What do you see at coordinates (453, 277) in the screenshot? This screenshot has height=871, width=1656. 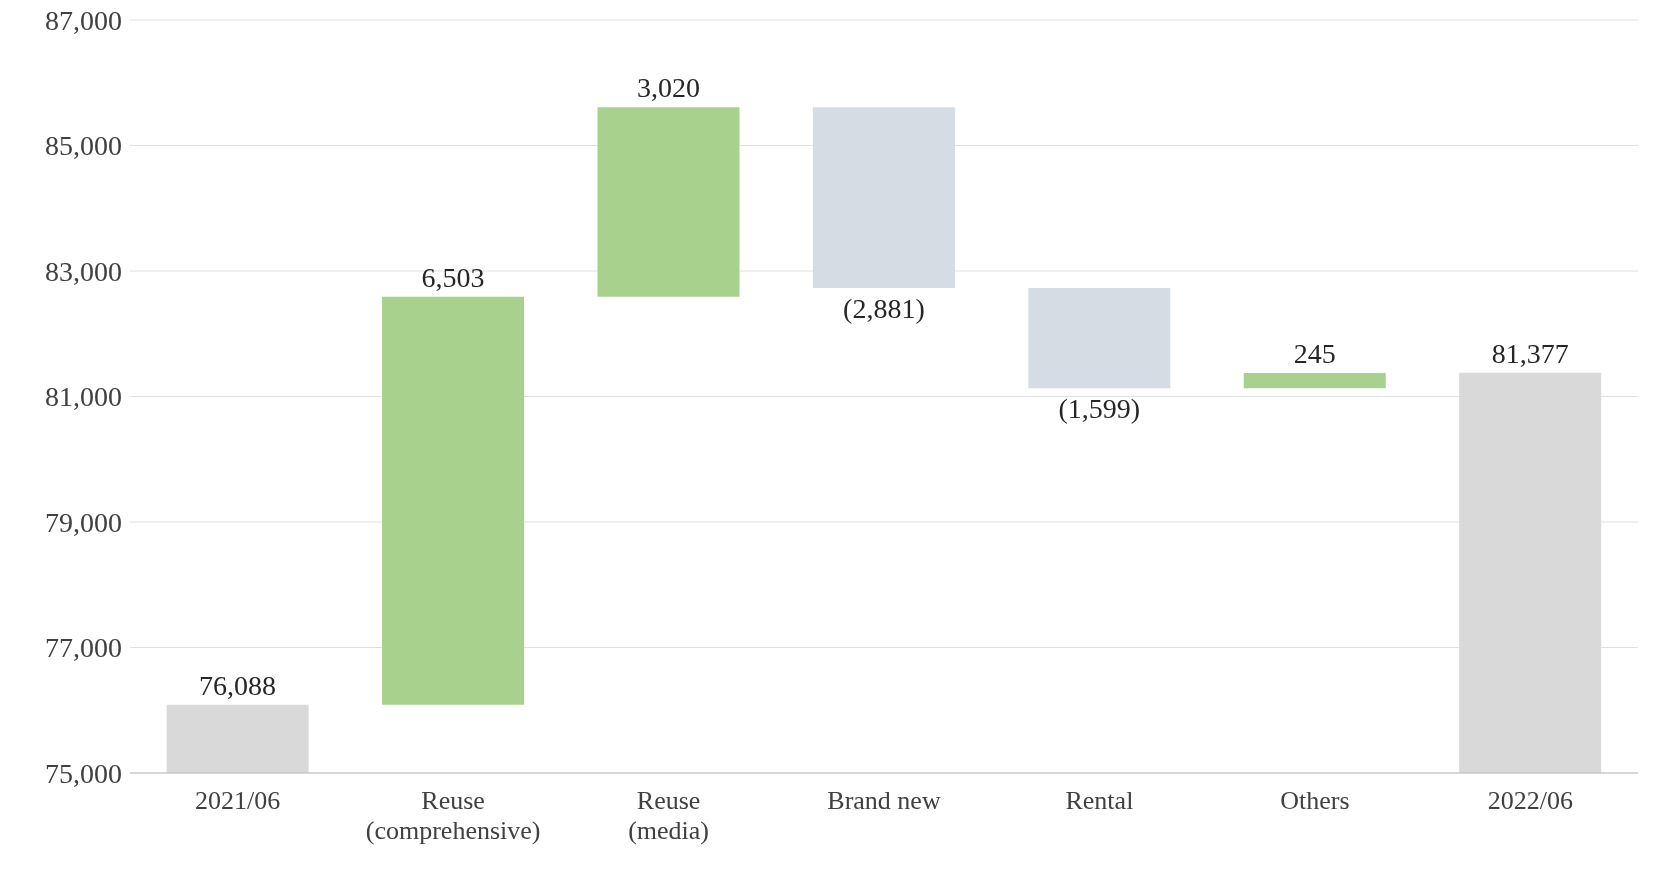 I see `data-label: 6,503` at bounding box center [453, 277].